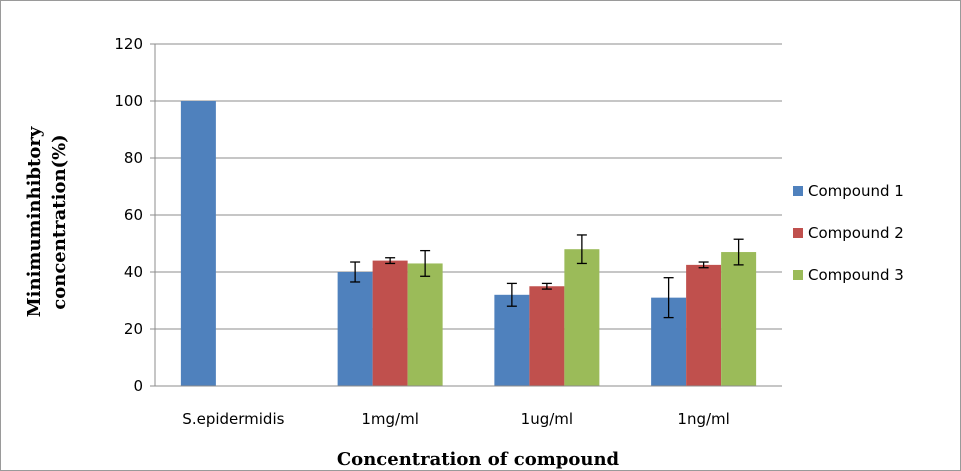  Describe the element at coordinates (856, 191) in the screenshot. I see `legend-entry: Compound 1` at that location.